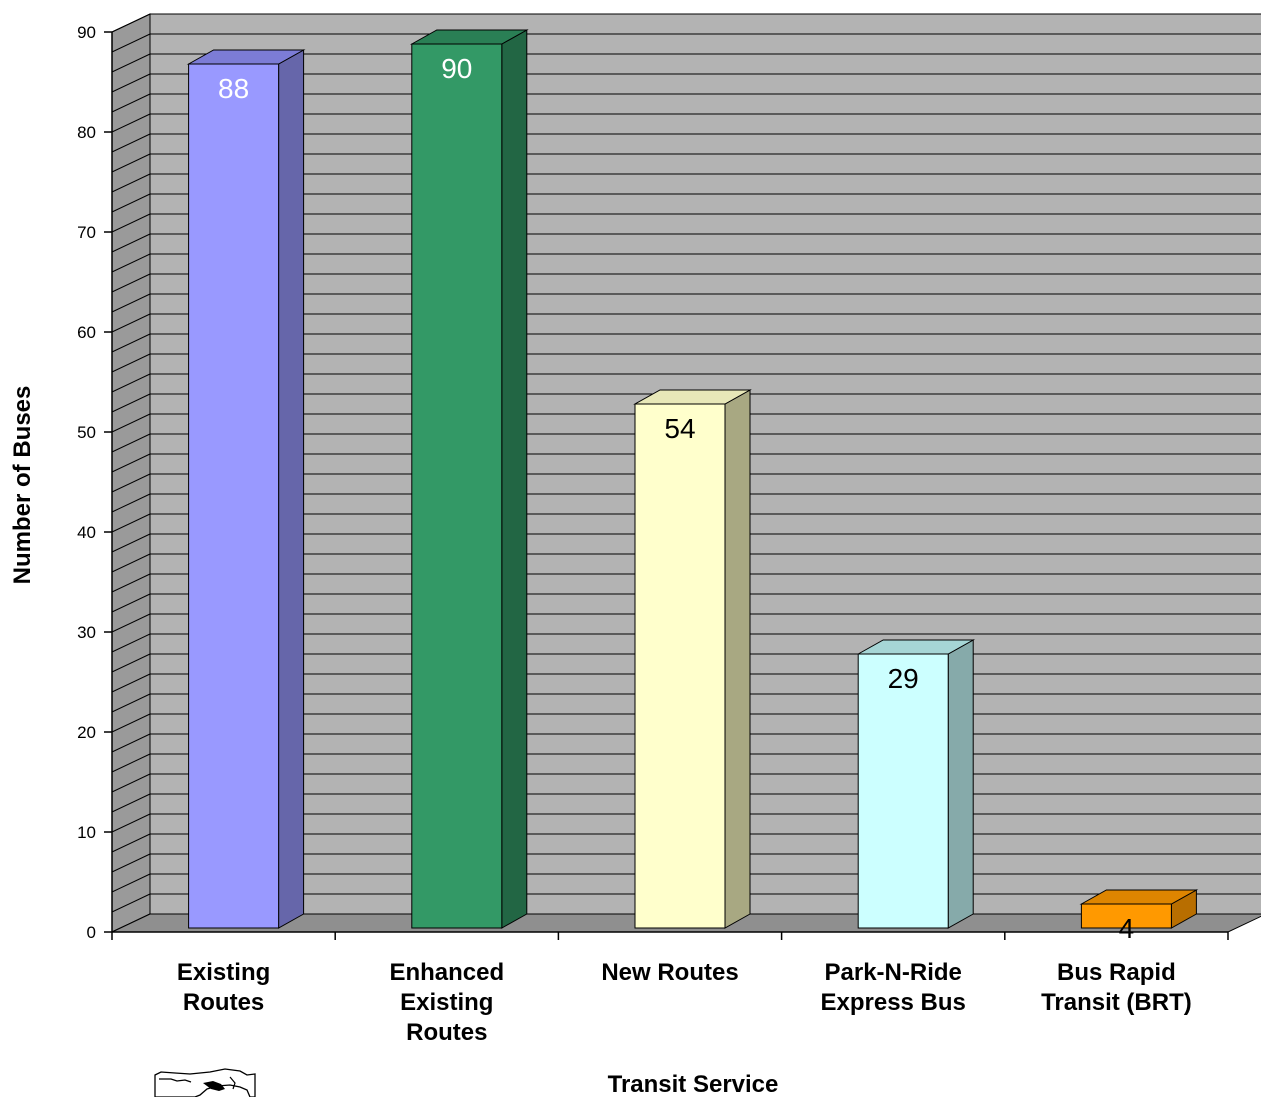  I want to click on bar: 4, so click(1139, 916).